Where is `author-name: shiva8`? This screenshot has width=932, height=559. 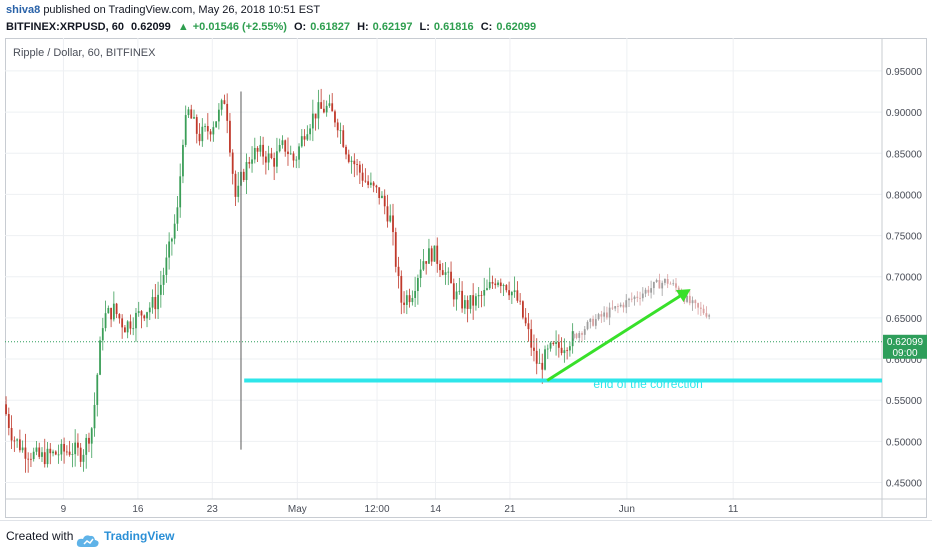 author-name: shiva8 is located at coordinates (23, 10).